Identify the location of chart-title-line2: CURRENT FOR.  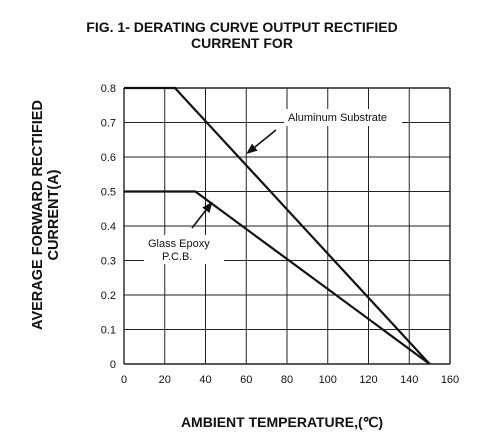
(242, 43).